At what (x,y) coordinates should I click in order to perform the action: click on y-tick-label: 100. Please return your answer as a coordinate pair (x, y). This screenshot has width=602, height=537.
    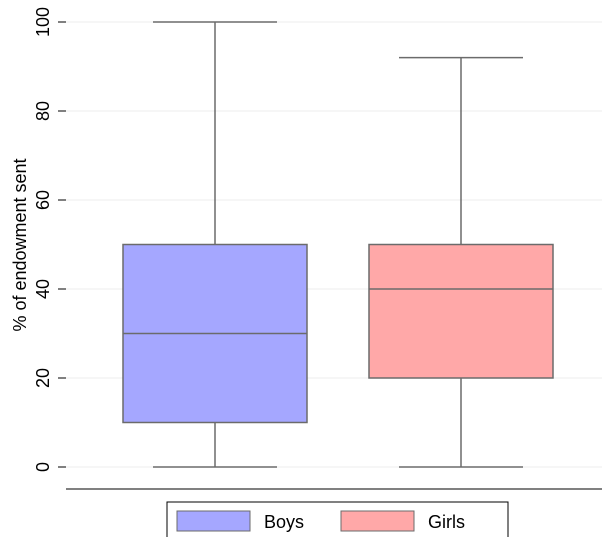
    Looking at the image, I should click on (43, 22).